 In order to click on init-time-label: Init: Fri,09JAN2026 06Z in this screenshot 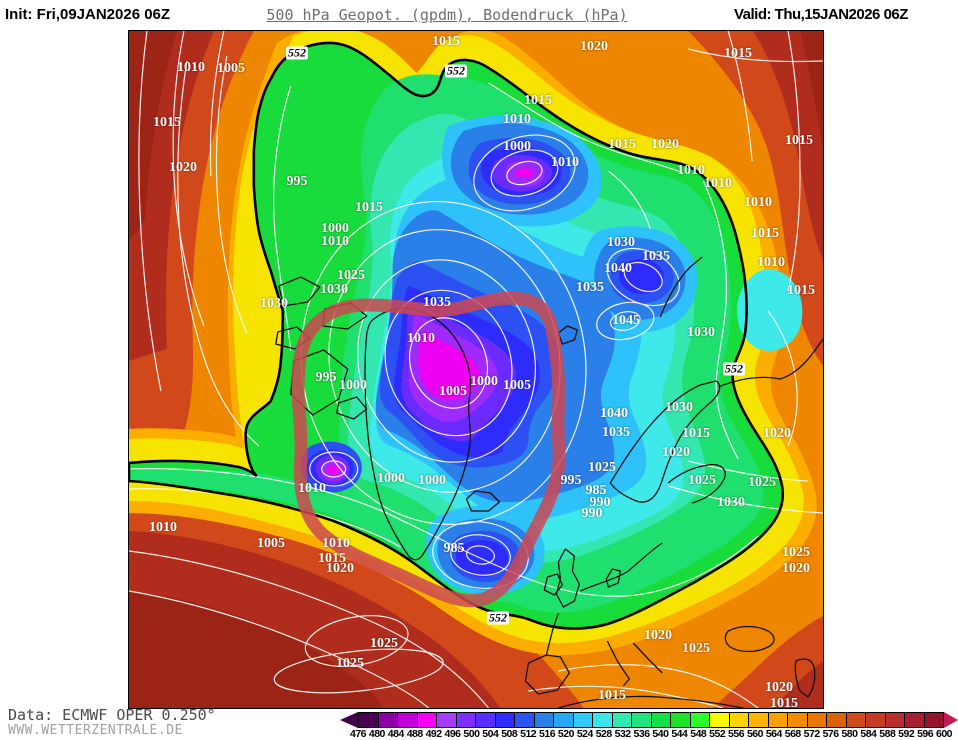, I will do `click(88, 14)`.